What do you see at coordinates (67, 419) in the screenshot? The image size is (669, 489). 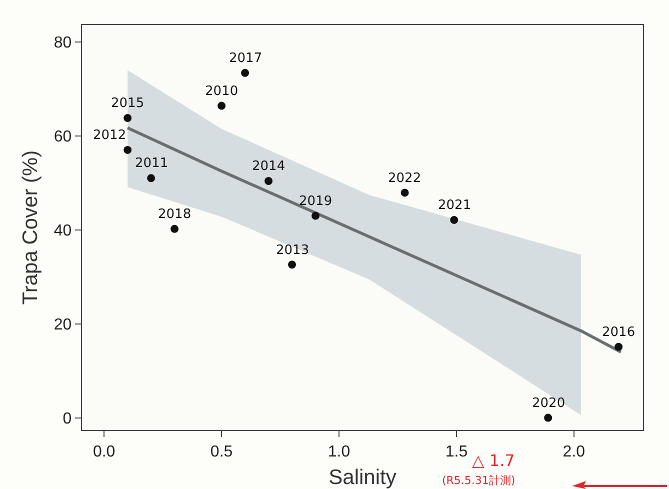 I see `y-tick-label: 0` at bounding box center [67, 419].